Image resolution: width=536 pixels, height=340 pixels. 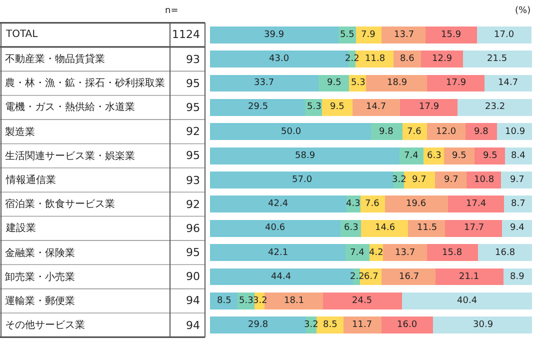 I want to click on data-label: 30.9, so click(x=483, y=325).